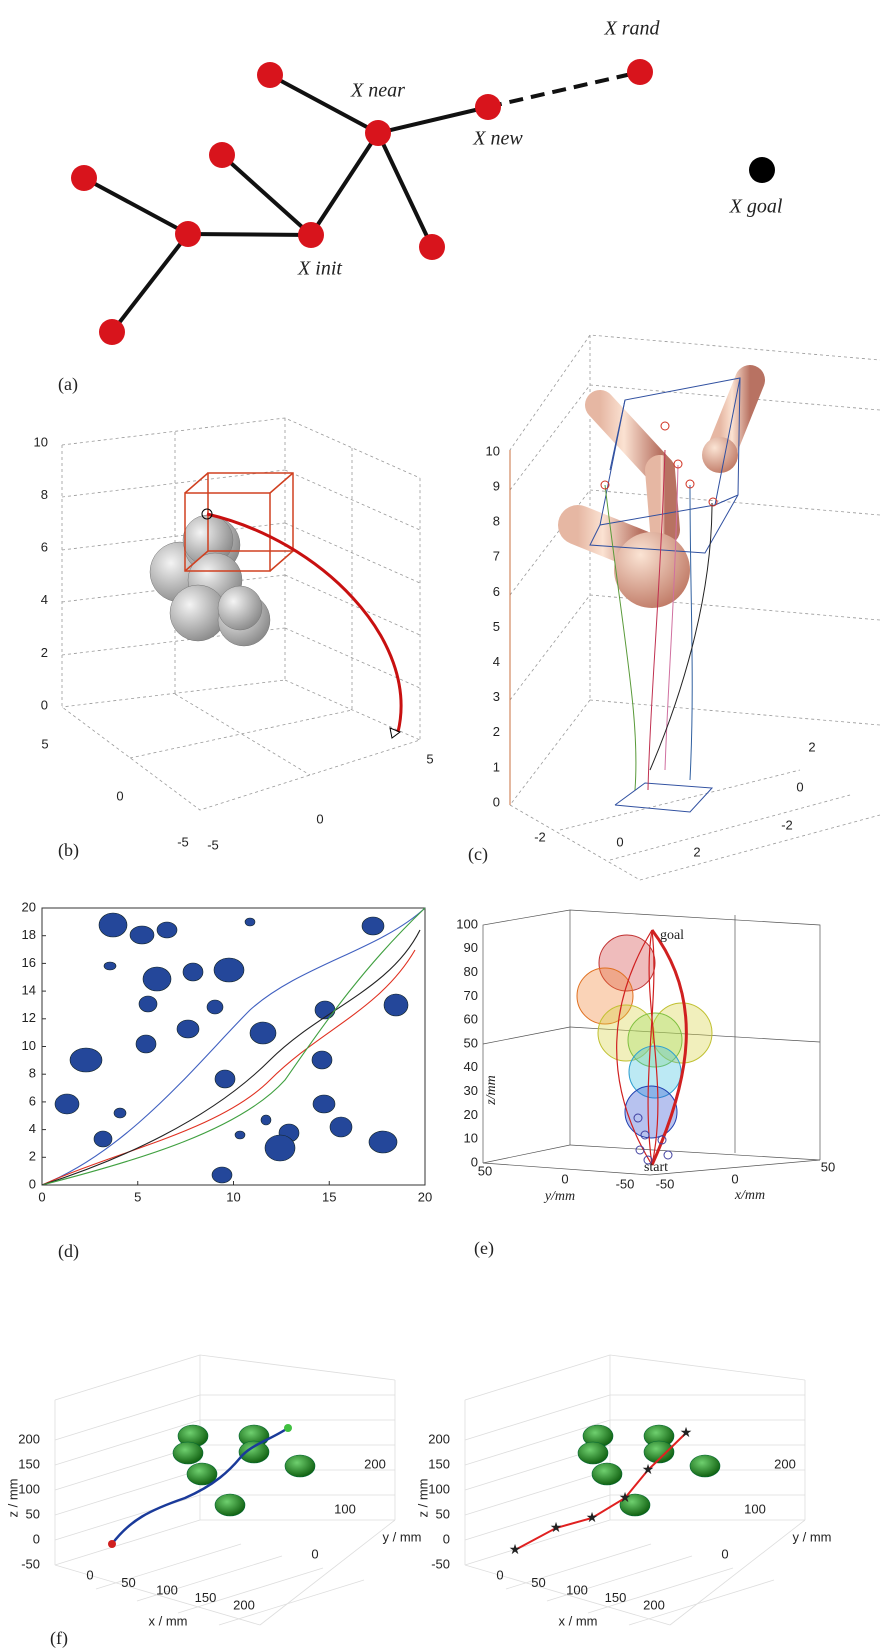 The height and width of the screenshot is (1651, 880). I want to click on panel-label: (a), so click(68, 384).